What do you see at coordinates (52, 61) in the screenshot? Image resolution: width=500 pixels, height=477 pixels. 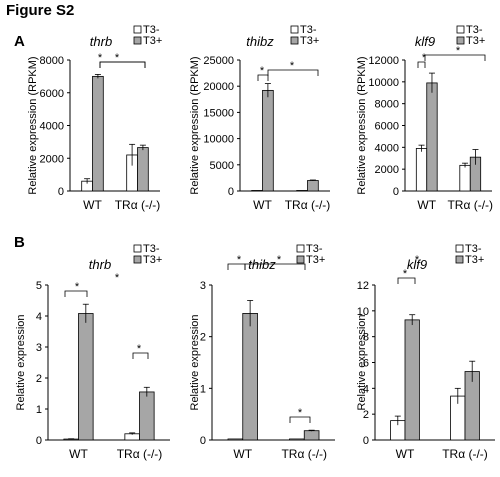 I see `y-tick-label: 8000` at bounding box center [52, 61].